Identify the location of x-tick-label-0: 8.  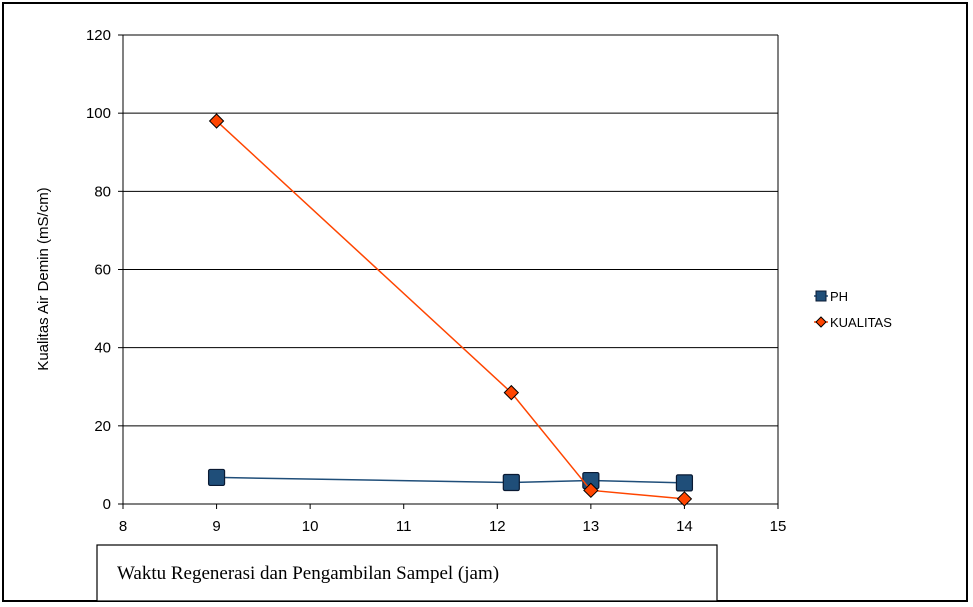
(123, 526).